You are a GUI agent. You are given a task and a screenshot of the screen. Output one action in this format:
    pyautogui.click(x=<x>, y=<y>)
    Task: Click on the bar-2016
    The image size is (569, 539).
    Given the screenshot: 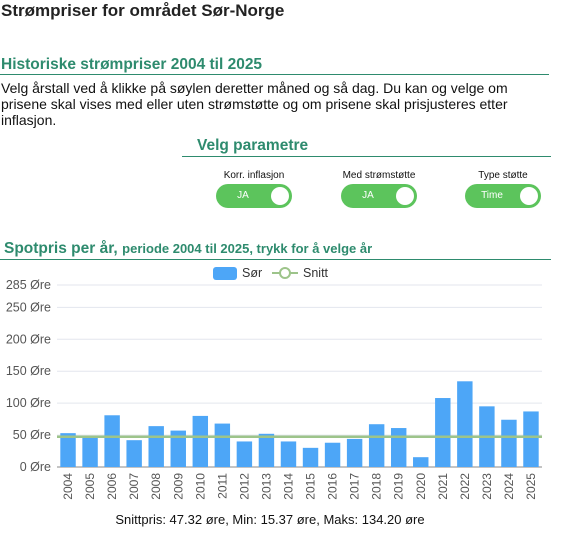 What is the action you would take?
    pyautogui.click(x=332, y=454)
    